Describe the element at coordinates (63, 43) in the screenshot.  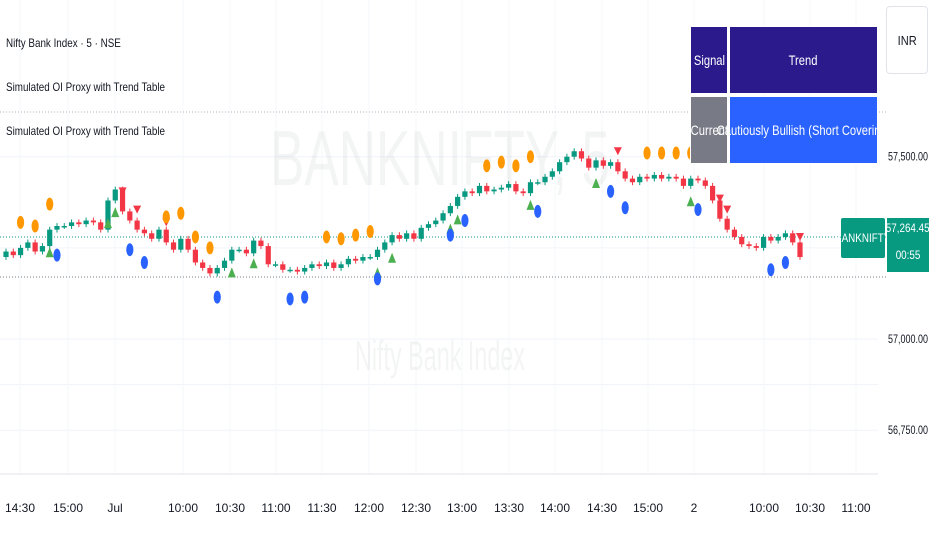
I see `symbol-title: Nifty Bank Index · 5 · NSE` at that location.